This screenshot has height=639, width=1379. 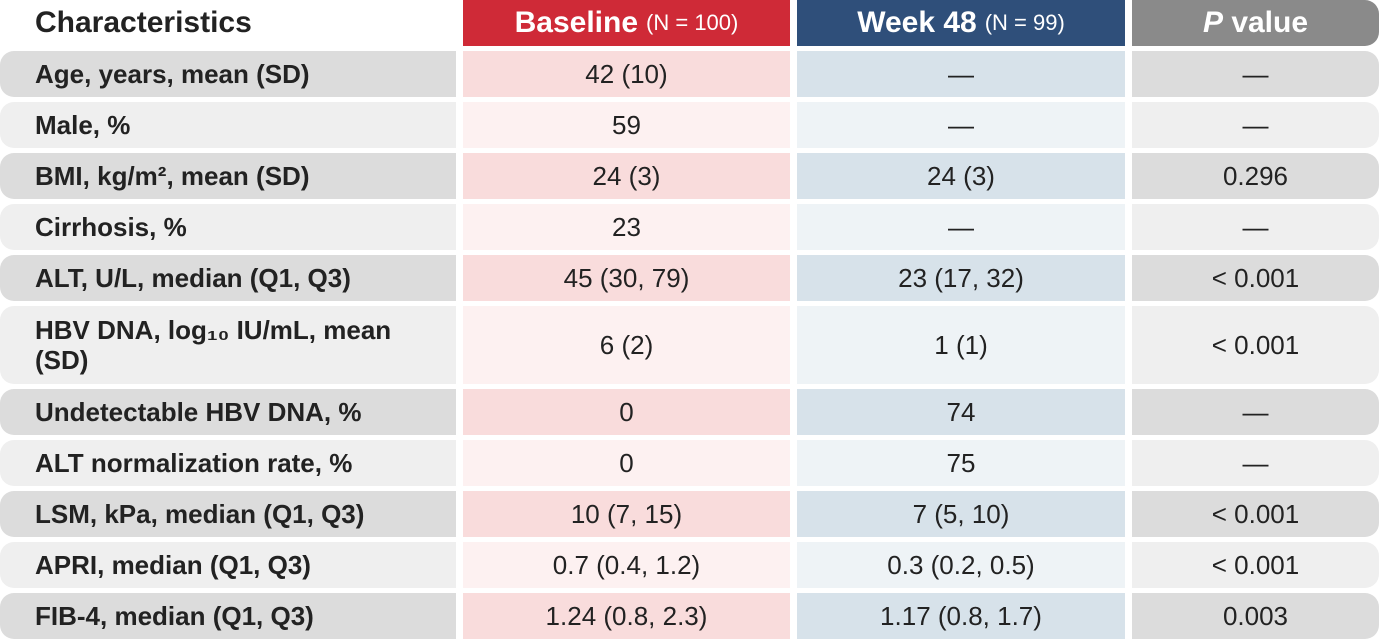 I want to click on value-cell: 74, so click(x=961, y=412).